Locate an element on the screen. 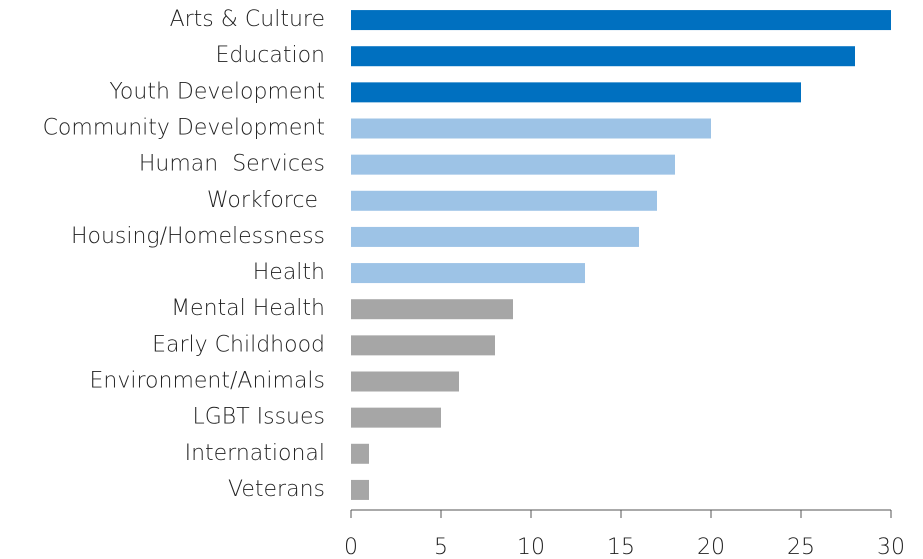 The image size is (923, 559). y-tick-label: Veterans is located at coordinates (276, 489).